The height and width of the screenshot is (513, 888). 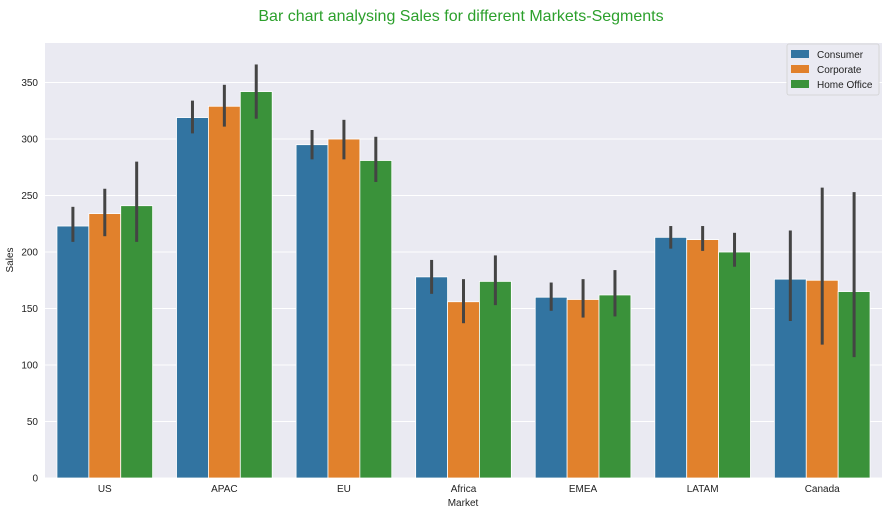 I want to click on y-axis-label: Sales, so click(x=10, y=259).